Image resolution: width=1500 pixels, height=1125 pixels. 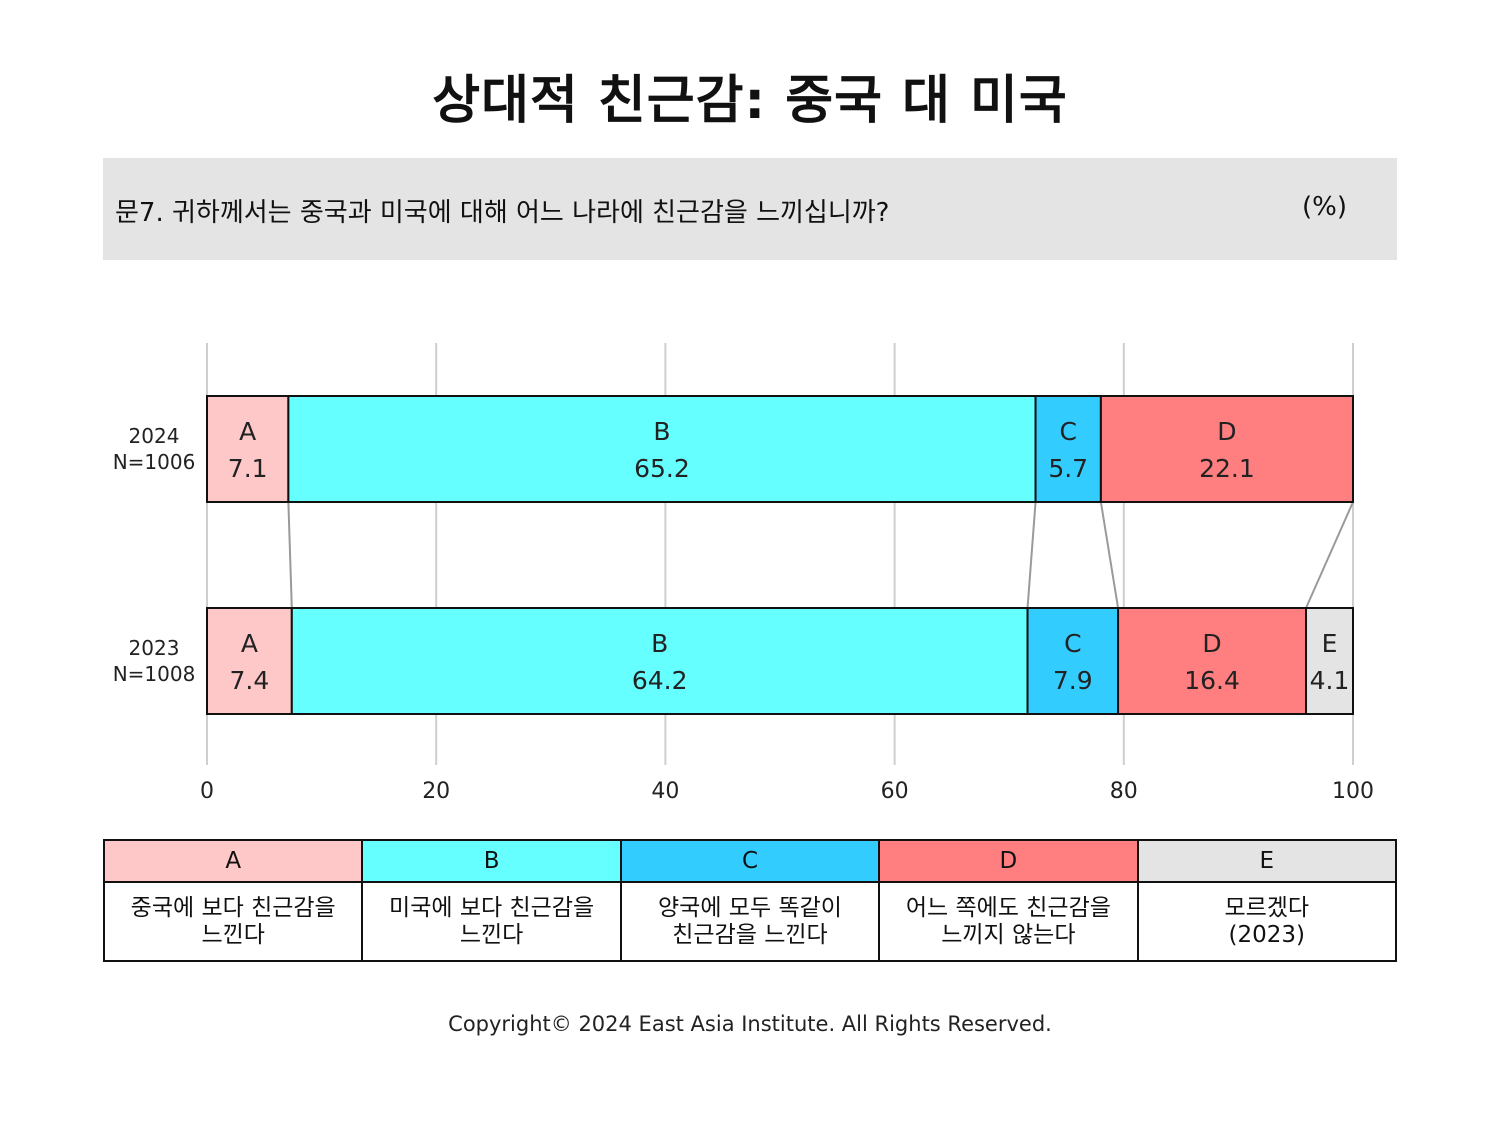 I want to click on x-tick-label: 80, so click(x=1124, y=791).